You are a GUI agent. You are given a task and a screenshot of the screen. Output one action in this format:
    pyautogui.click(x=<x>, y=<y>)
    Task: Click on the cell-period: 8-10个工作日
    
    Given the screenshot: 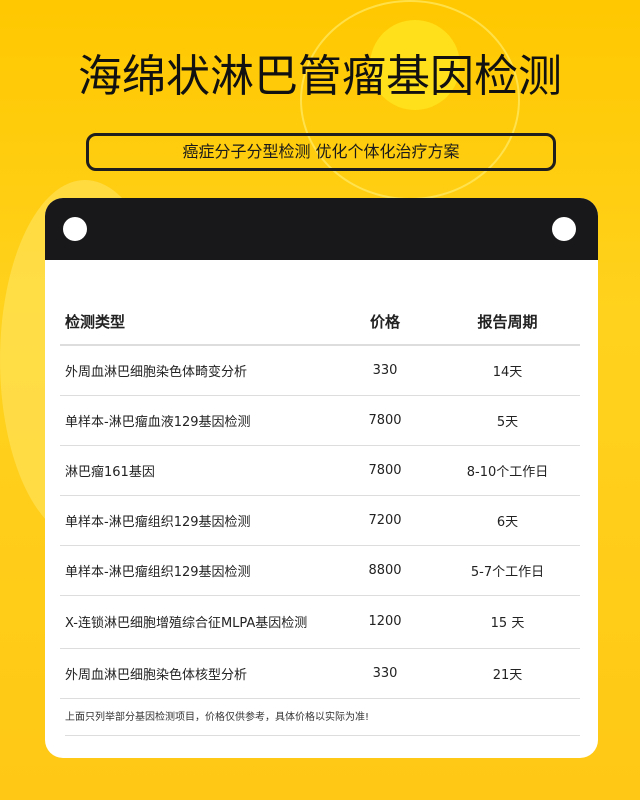 What is the action you would take?
    pyautogui.click(x=507, y=470)
    